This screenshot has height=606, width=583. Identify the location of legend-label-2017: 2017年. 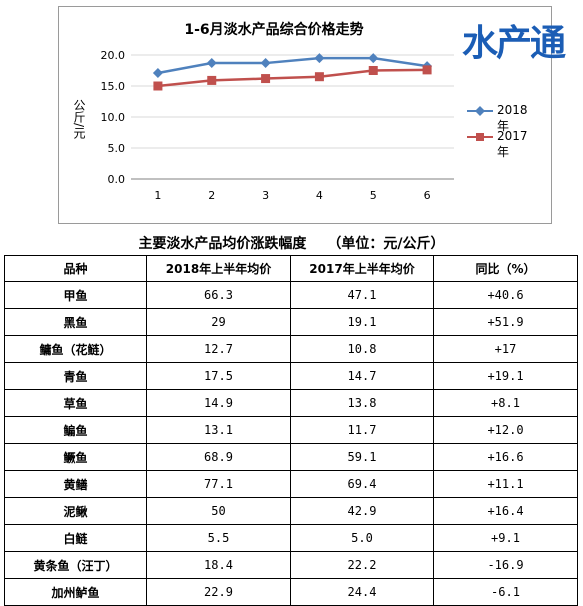
(512, 144).